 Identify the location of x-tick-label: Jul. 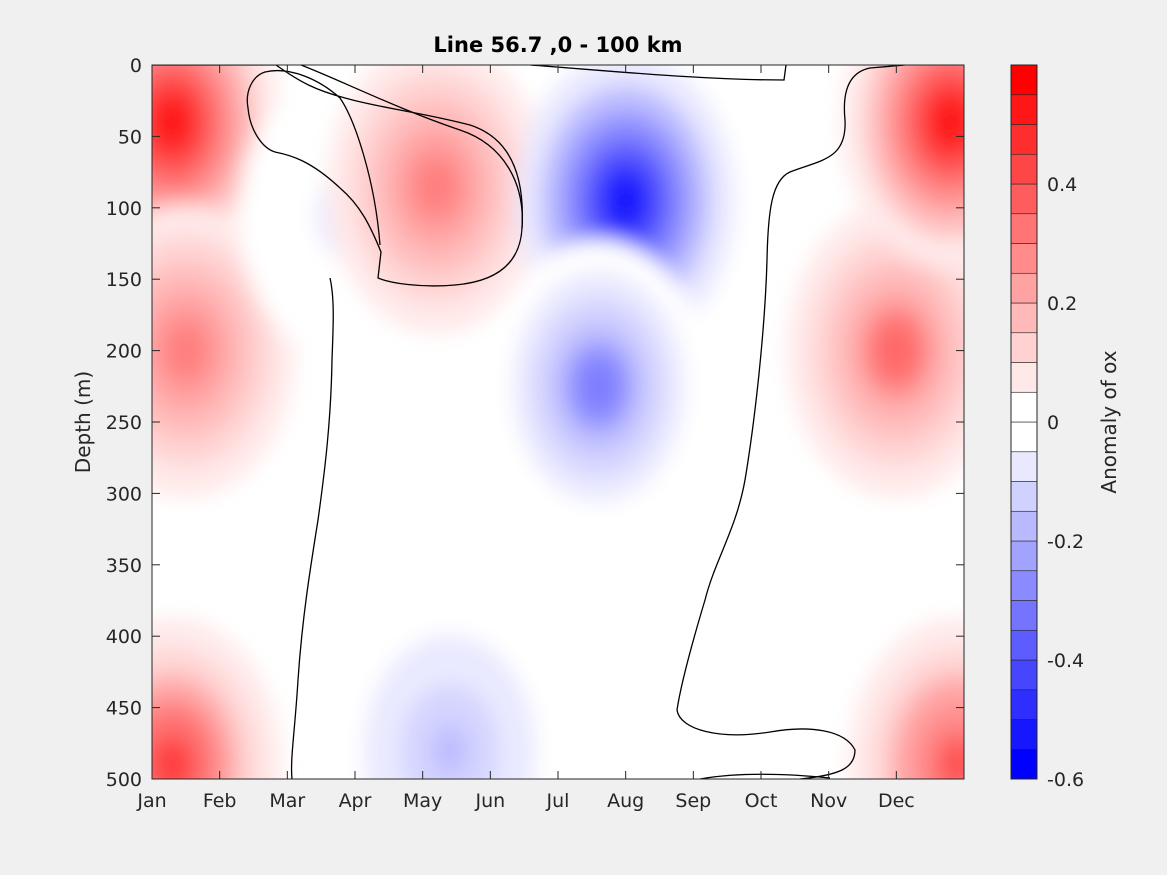
(558, 801).